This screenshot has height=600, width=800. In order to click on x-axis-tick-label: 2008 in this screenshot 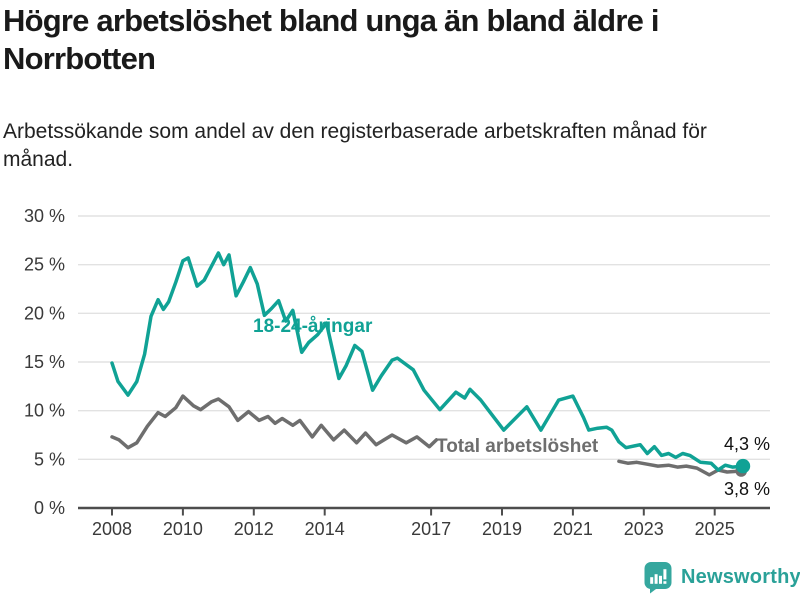, I will do `click(112, 529)`.